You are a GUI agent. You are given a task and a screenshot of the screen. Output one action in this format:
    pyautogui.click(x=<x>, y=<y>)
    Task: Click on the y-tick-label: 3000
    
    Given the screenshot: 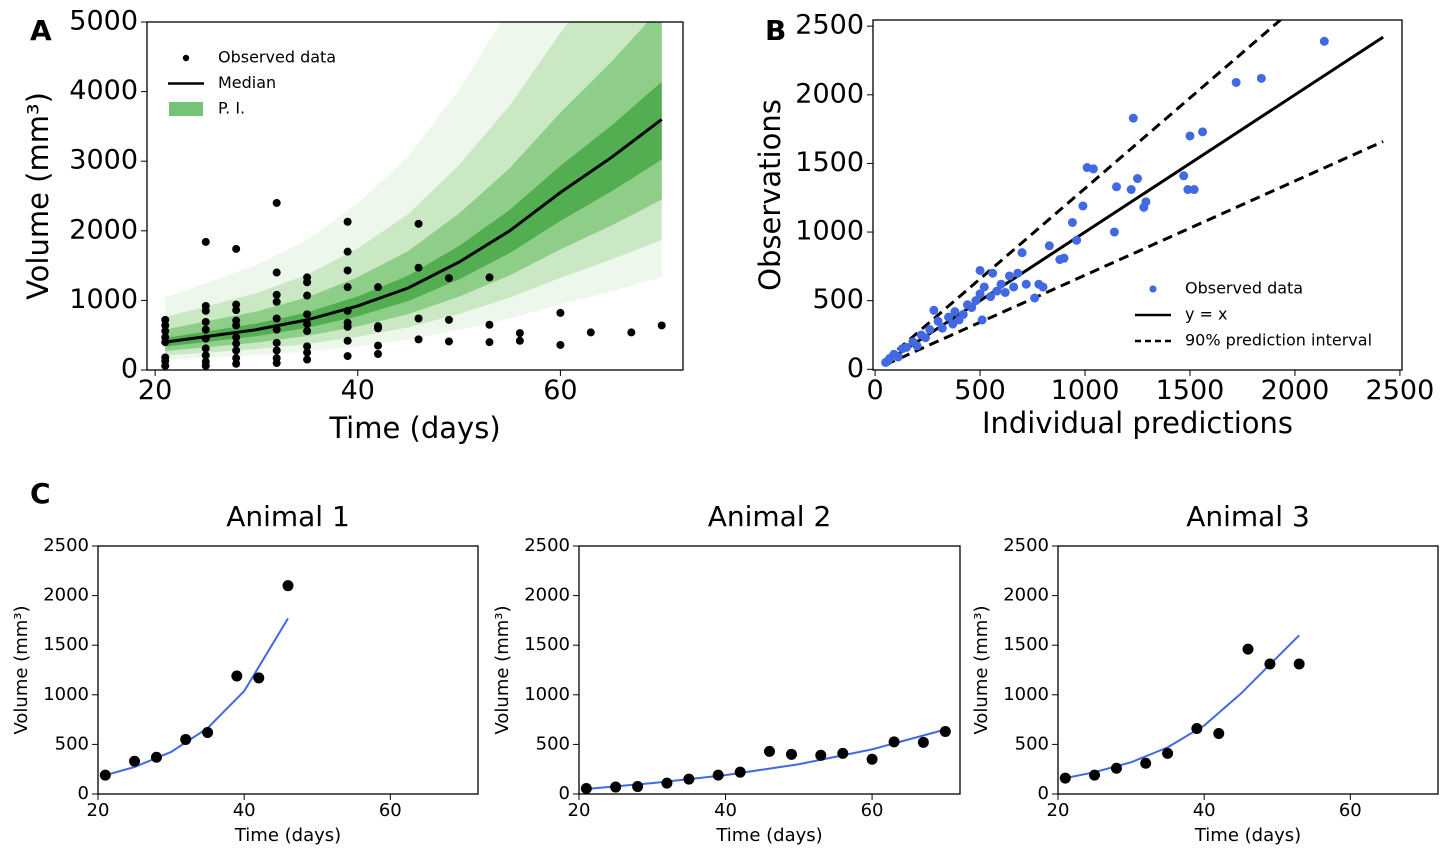 What is the action you would take?
    pyautogui.click(x=103, y=160)
    